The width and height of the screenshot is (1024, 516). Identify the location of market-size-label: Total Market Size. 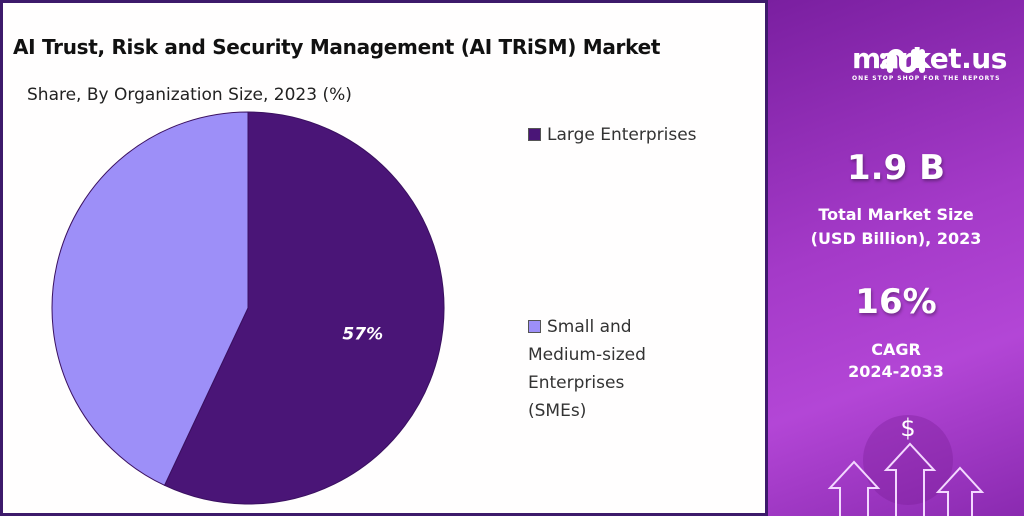
(896, 214).